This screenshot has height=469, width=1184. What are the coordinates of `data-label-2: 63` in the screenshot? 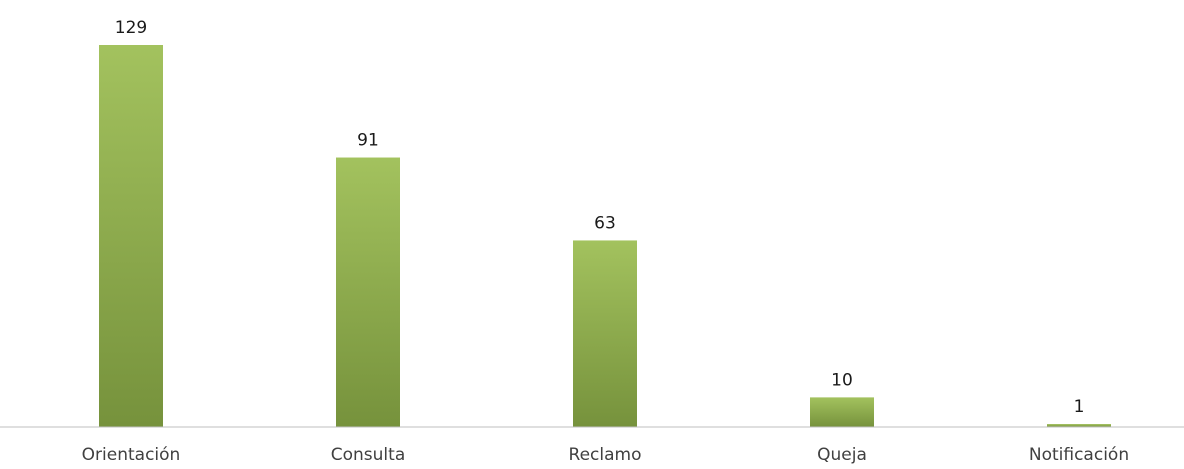 It's located at (605, 223).